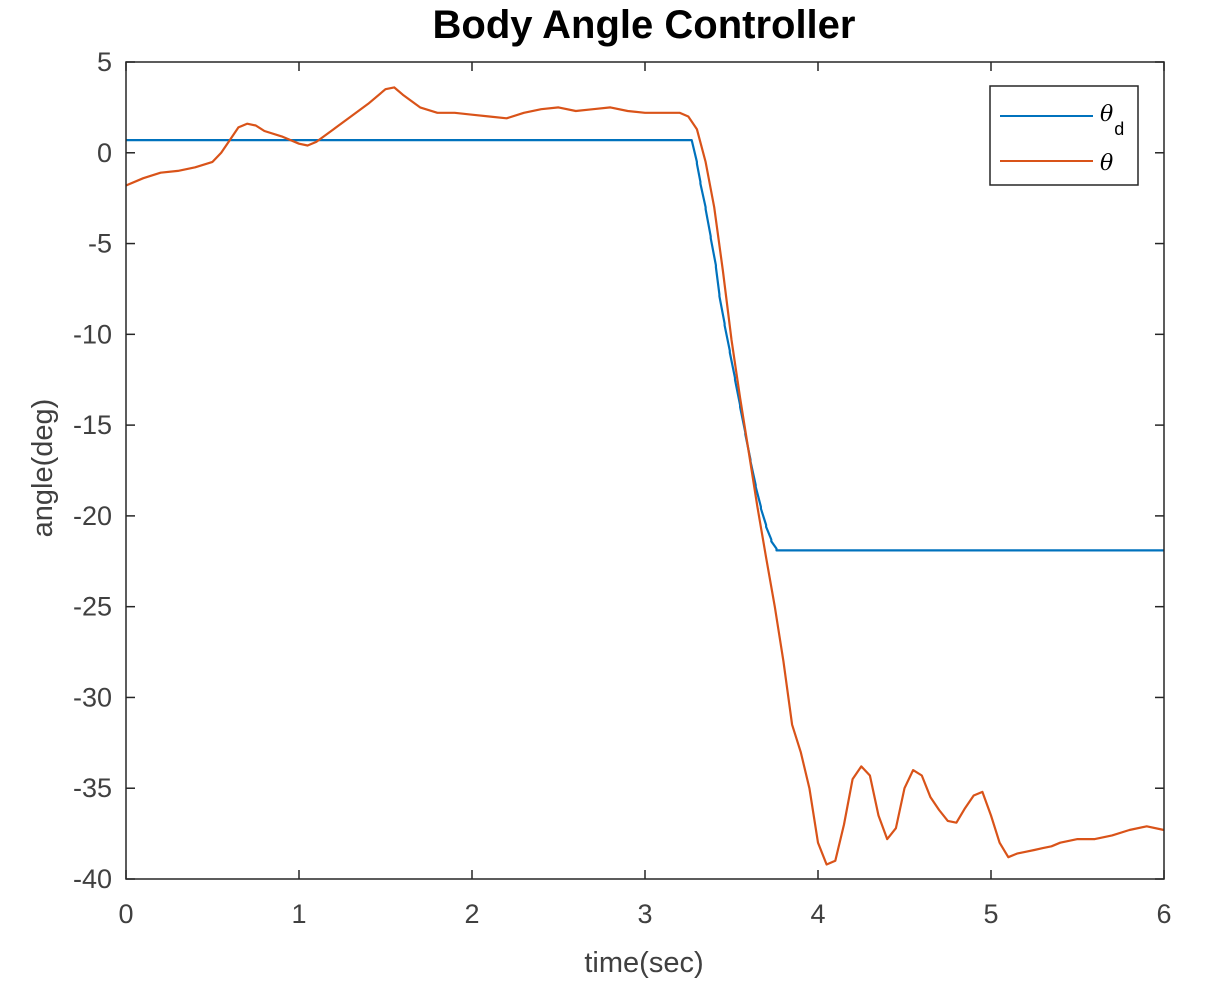 This screenshot has height=984, width=1230. What do you see at coordinates (643, 963) in the screenshot?
I see `x-axis-label: time(sec)` at bounding box center [643, 963].